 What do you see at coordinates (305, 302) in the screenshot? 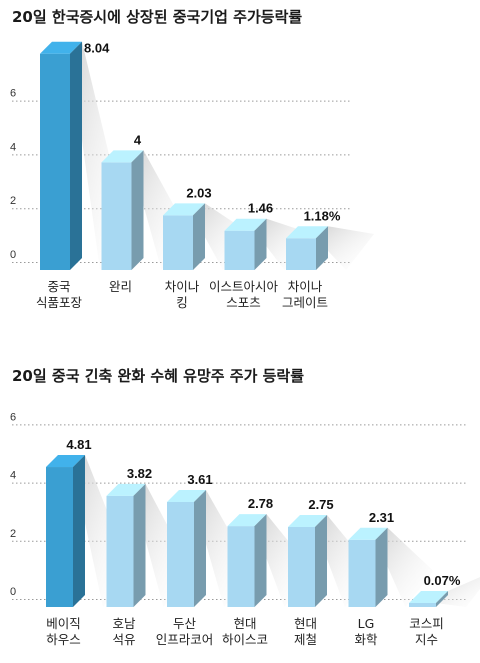
I see `category-label-line: 그레이트` at bounding box center [305, 302].